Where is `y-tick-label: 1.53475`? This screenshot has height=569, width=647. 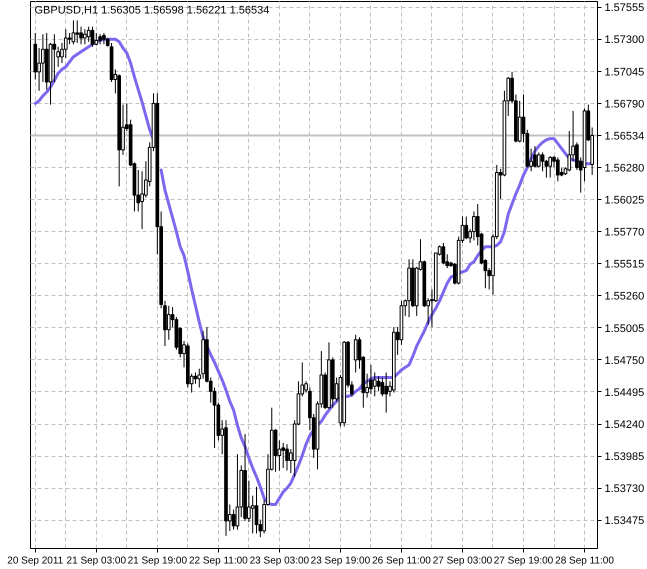
y-tick-label: 1.53475 is located at coordinates (624, 521).